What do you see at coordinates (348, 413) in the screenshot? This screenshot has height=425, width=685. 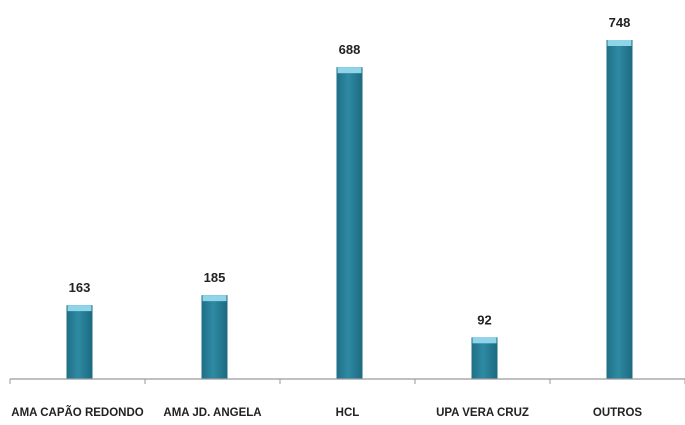 I see `x-tick-label: HCL` at bounding box center [348, 413].